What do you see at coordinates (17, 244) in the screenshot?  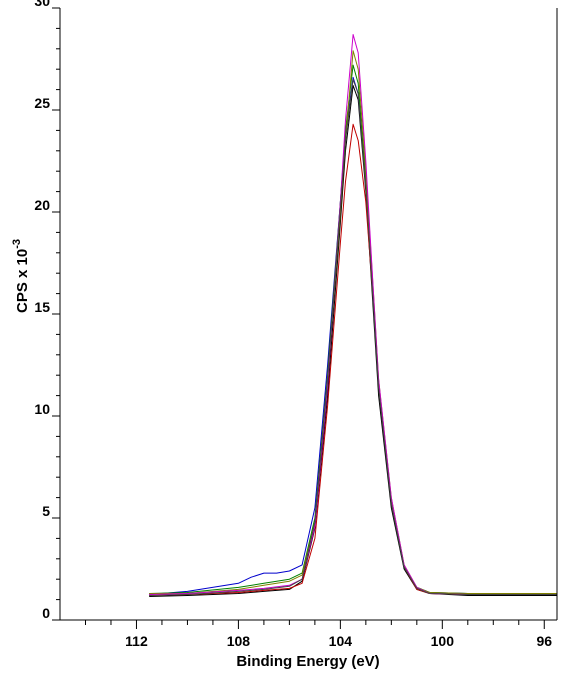 I see `y-axis-title-exponent: -3` at bounding box center [17, 244].